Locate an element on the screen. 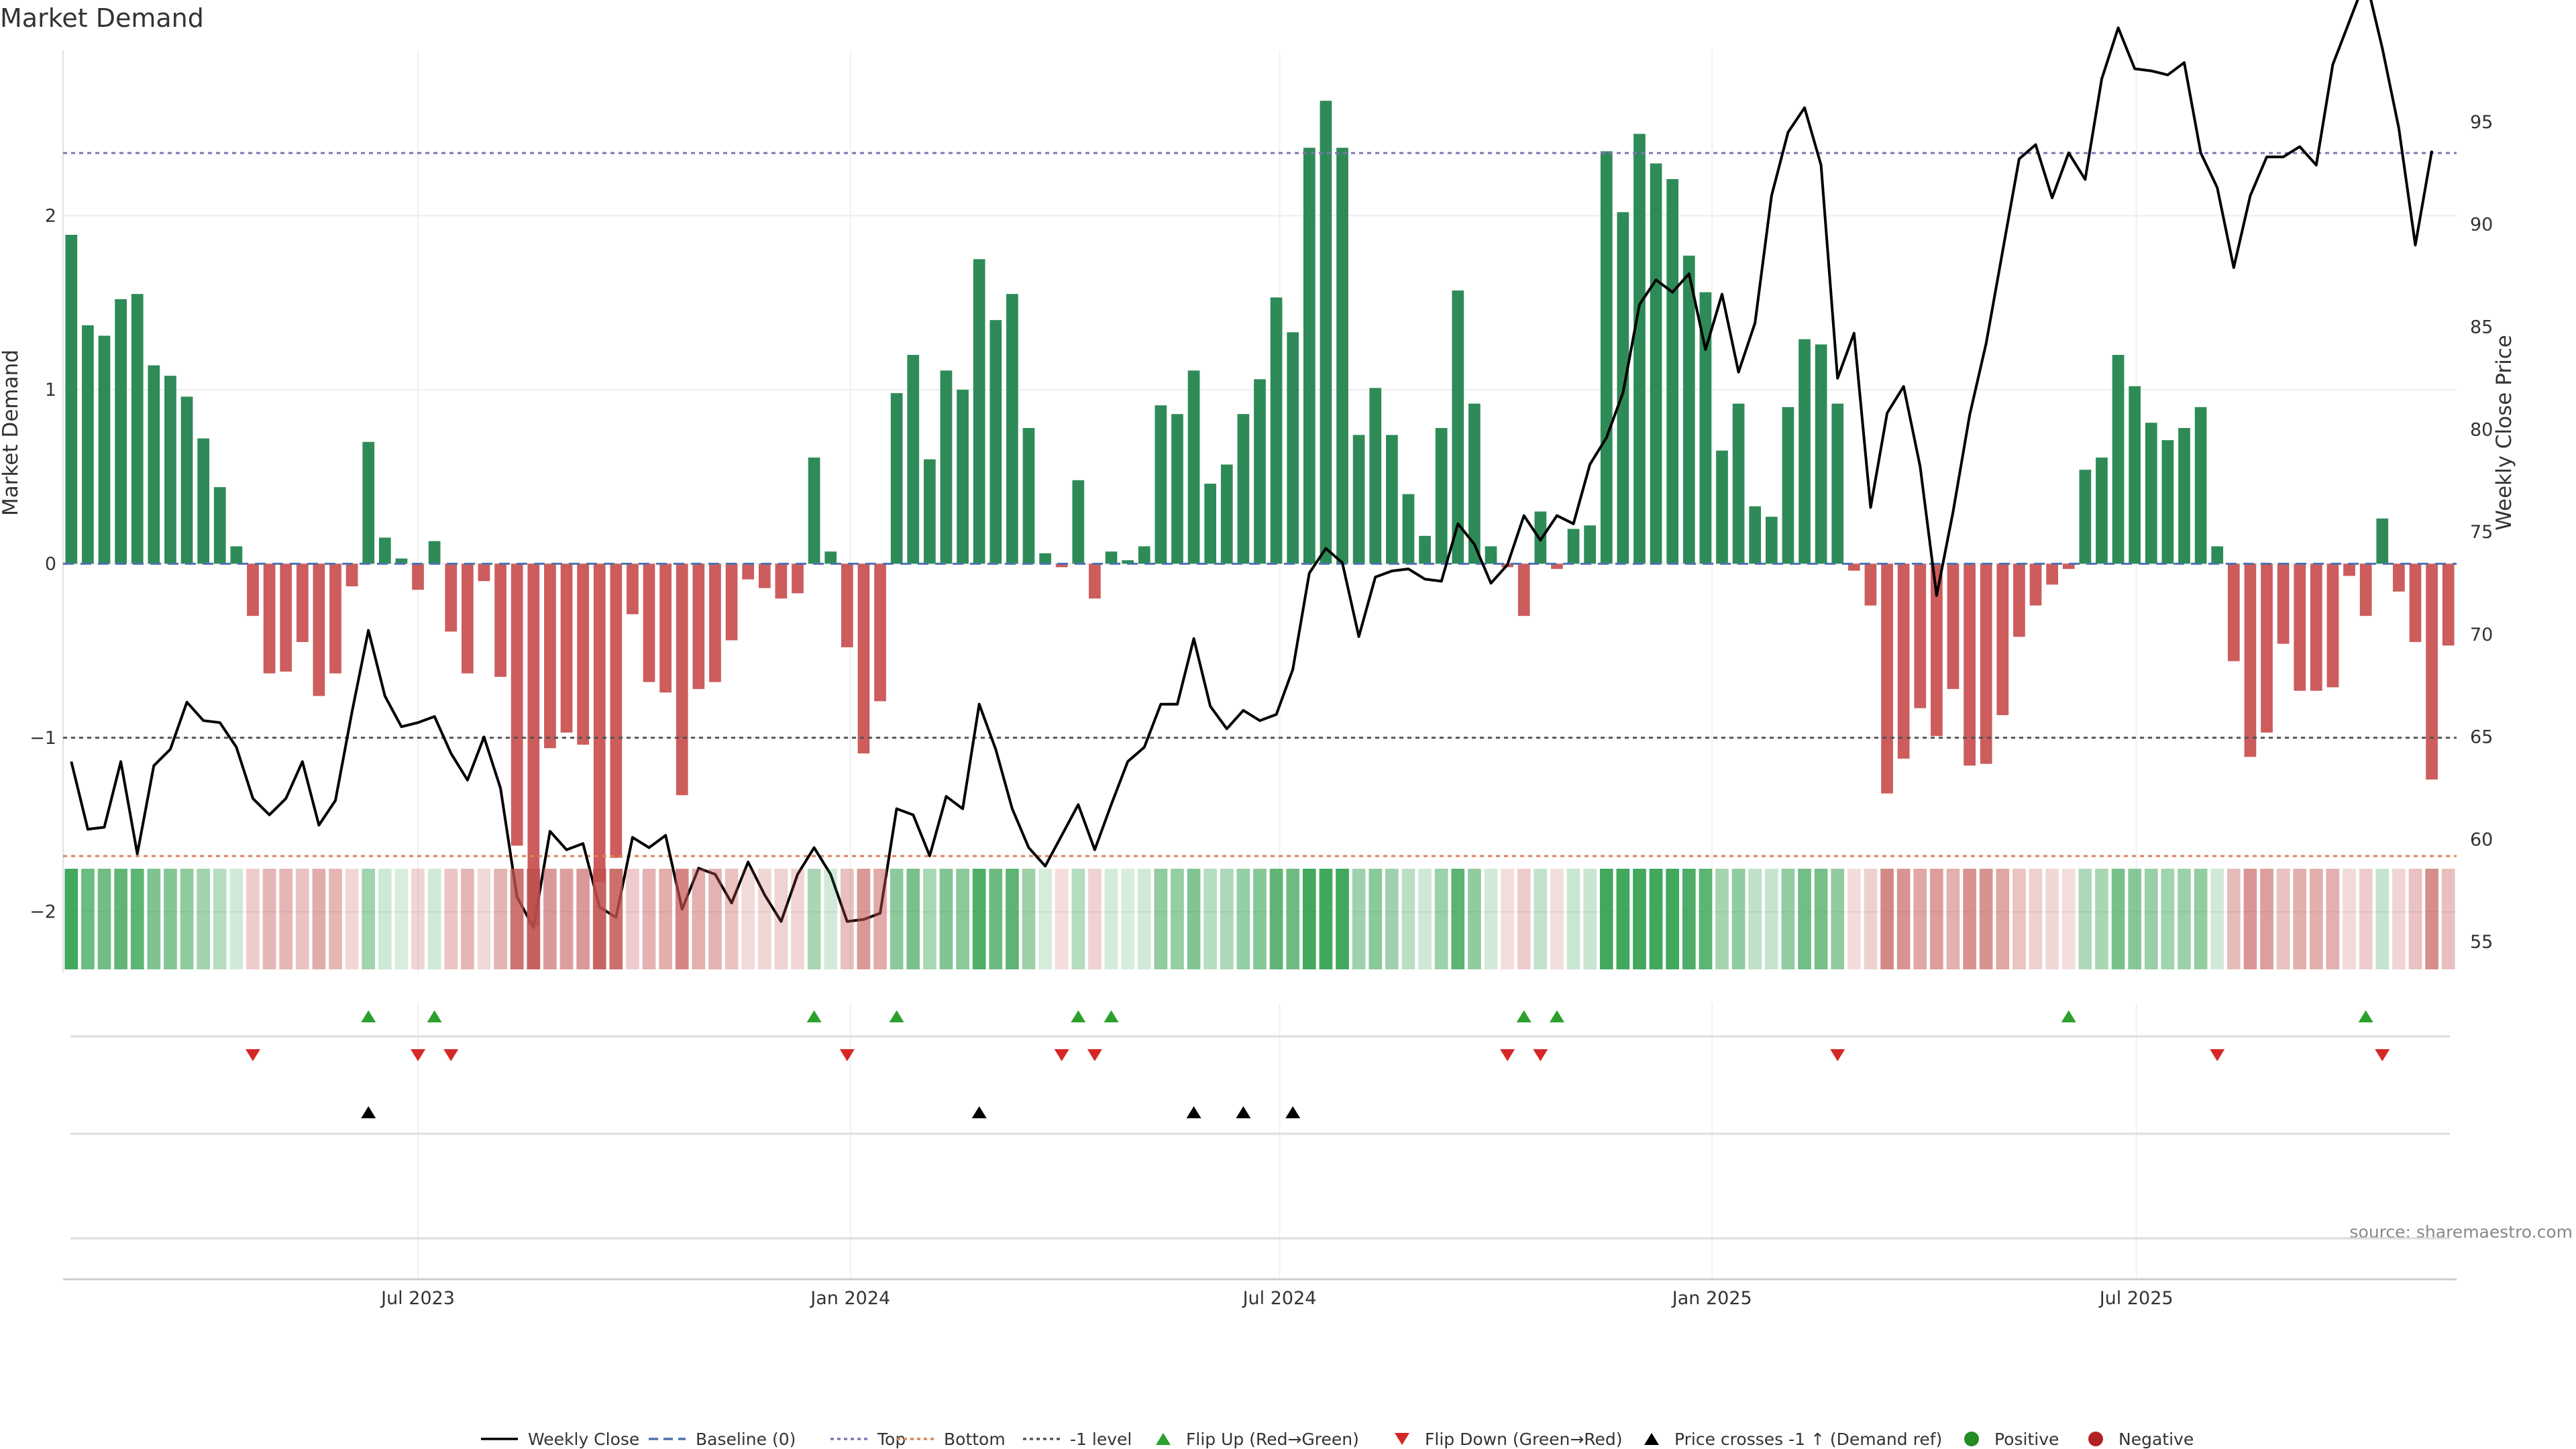 The height and width of the screenshot is (1449, 2576). price-cross-marker is located at coordinates (368, 1112).